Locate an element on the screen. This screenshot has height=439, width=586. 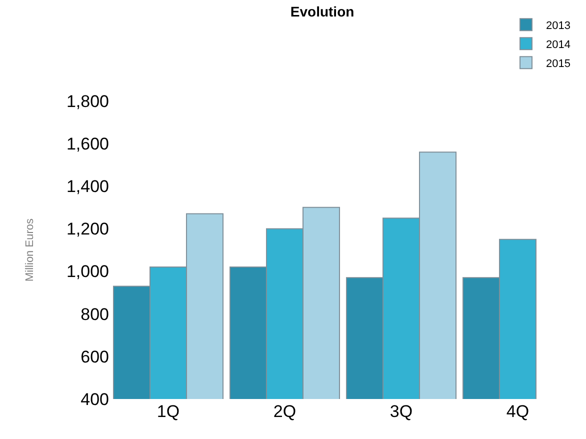
legend-label: 2014 is located at coordinates (558, 44).